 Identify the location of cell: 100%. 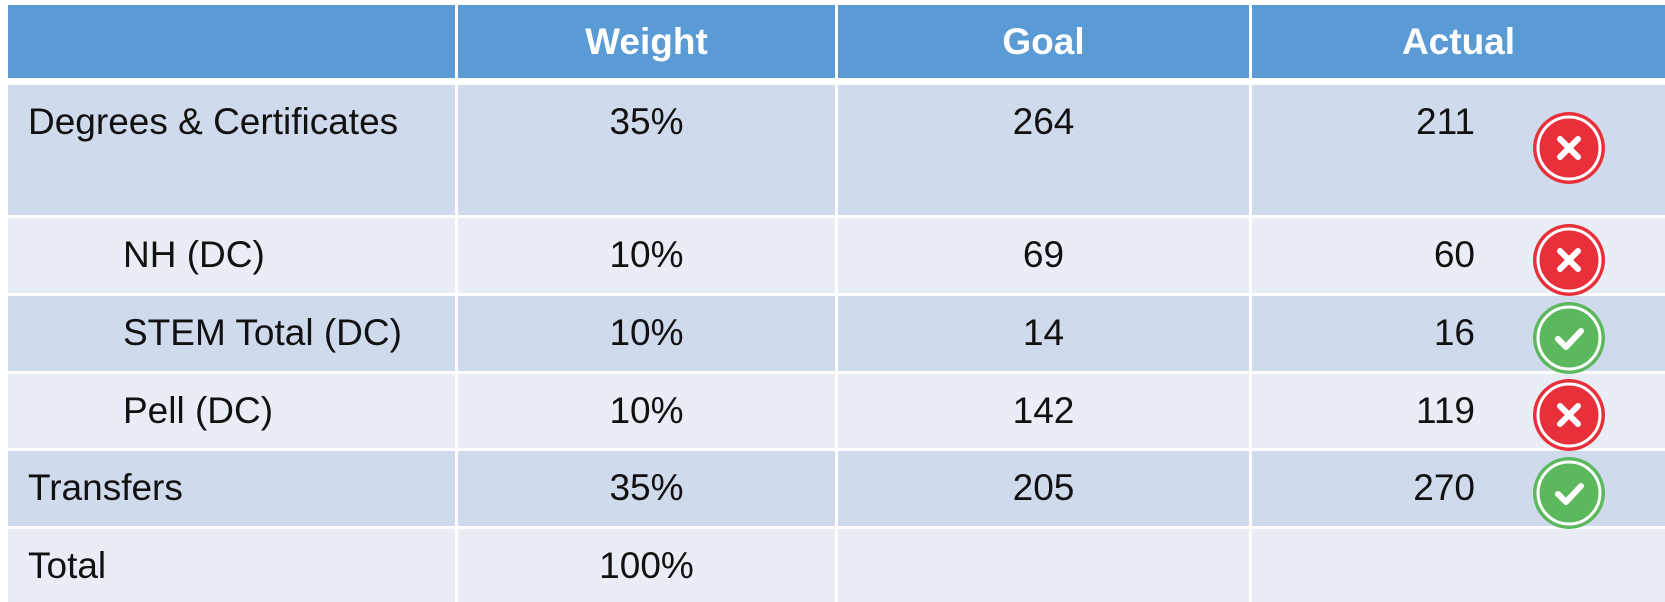
(646, 565).